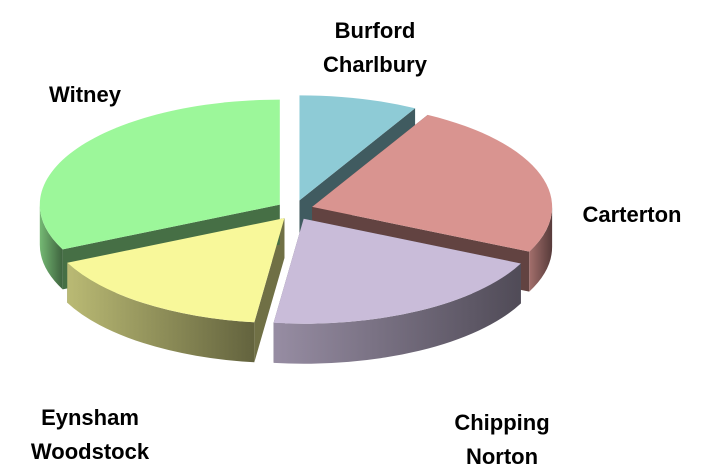  Describe the element at coordinates (632, 214) in the screenshot. I see `slice-label: Carterton` at that location.